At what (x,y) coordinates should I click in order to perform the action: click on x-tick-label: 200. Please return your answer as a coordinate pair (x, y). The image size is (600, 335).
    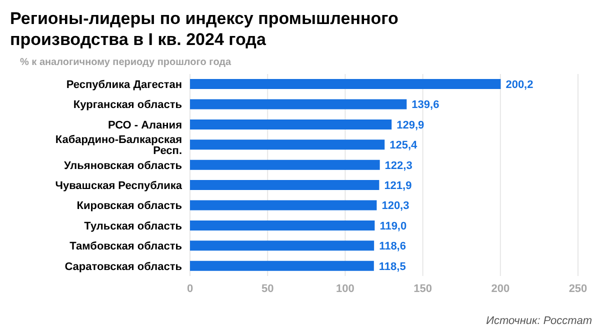
    Looking at the image, I should click on (500, 288).